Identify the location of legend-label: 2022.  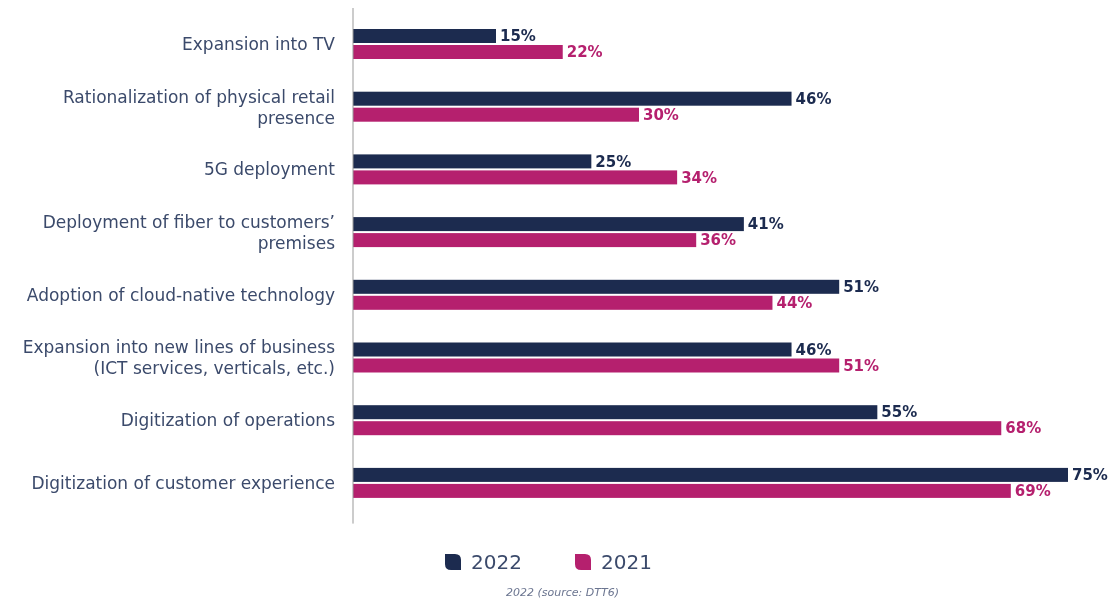
(496, 562).